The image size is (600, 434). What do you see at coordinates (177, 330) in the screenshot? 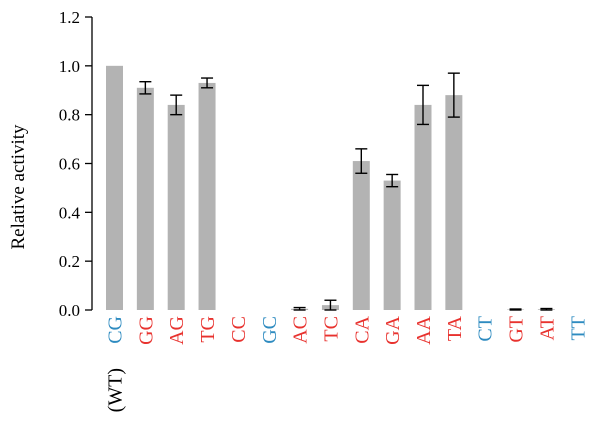
I see `x-tick-label: AG` at bounding box center [177, 330].